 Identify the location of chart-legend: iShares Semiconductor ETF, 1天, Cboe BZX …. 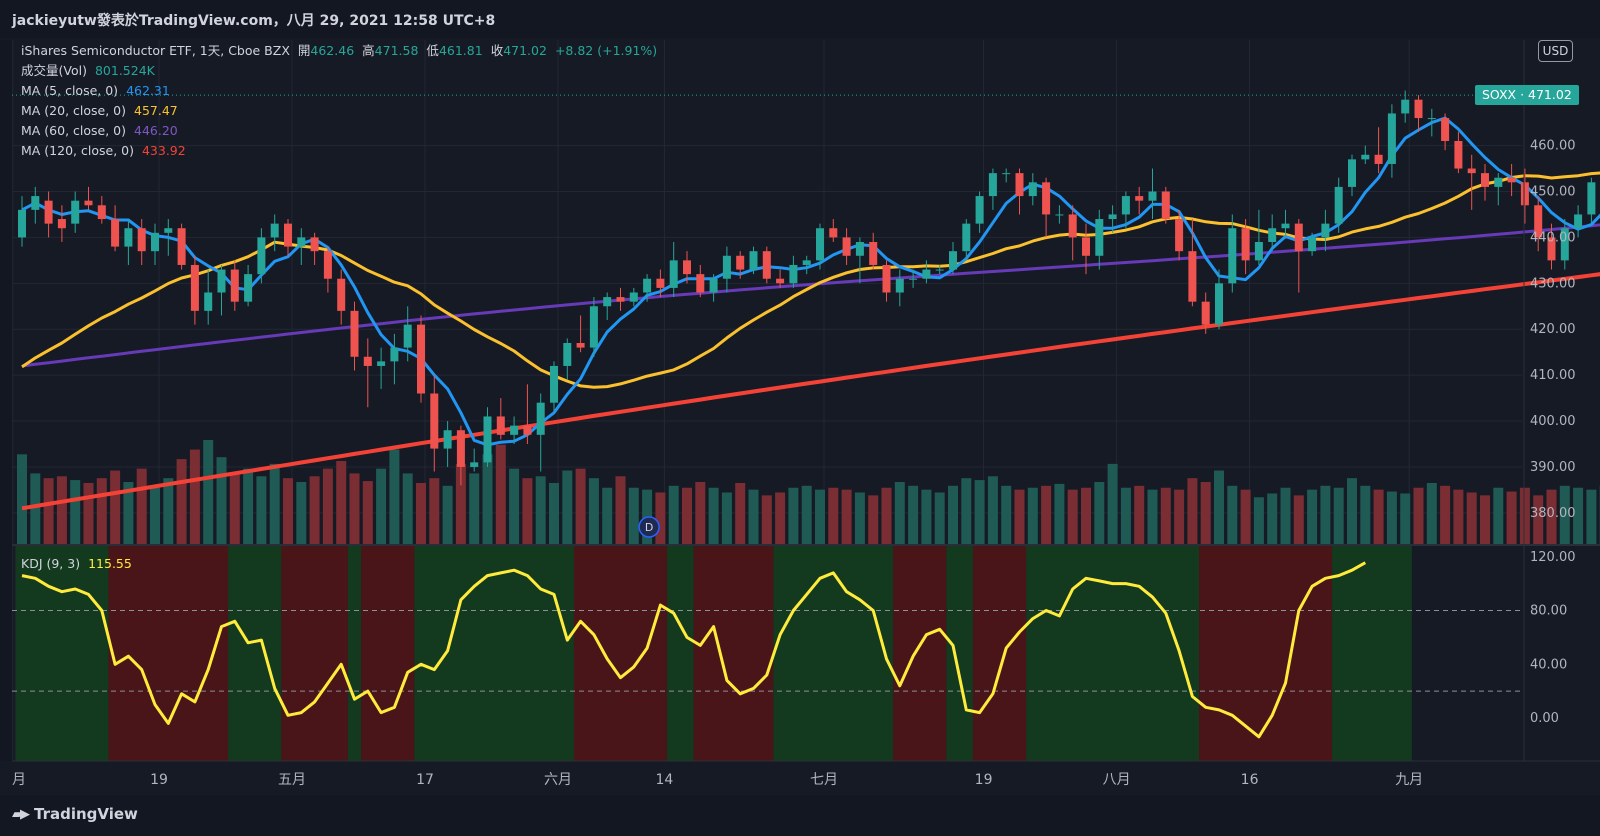
(339, 101).